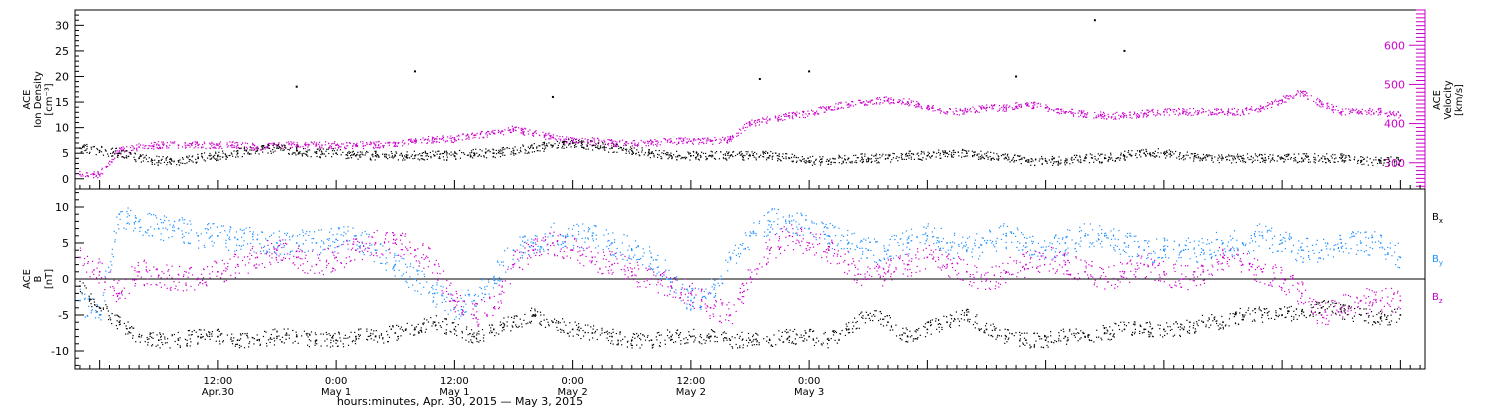 The width and height of the screenshot is (1500, 410). I want to click on bx-series-point, so click(139, 336).